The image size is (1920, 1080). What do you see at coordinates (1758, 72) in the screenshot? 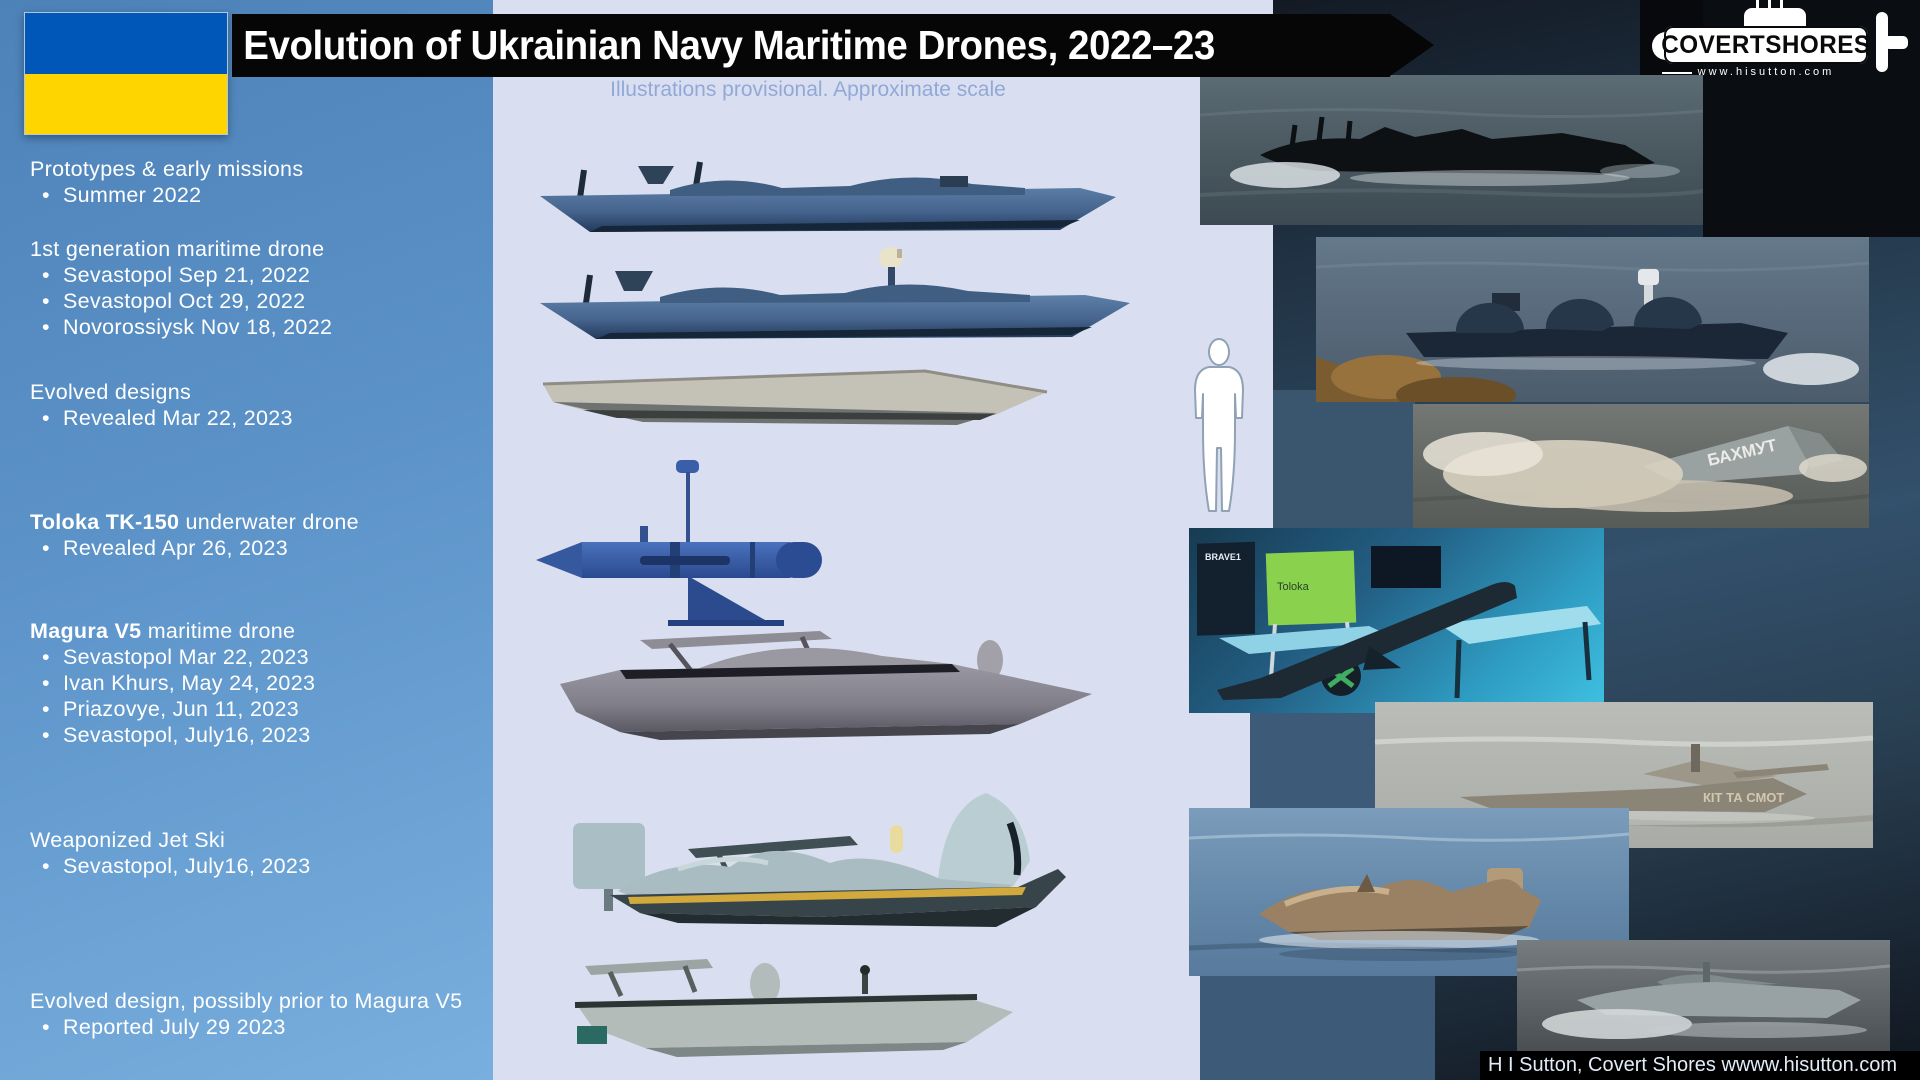
I see `logo-url: www.hisutton.com` at bounding box center [1758, 72].